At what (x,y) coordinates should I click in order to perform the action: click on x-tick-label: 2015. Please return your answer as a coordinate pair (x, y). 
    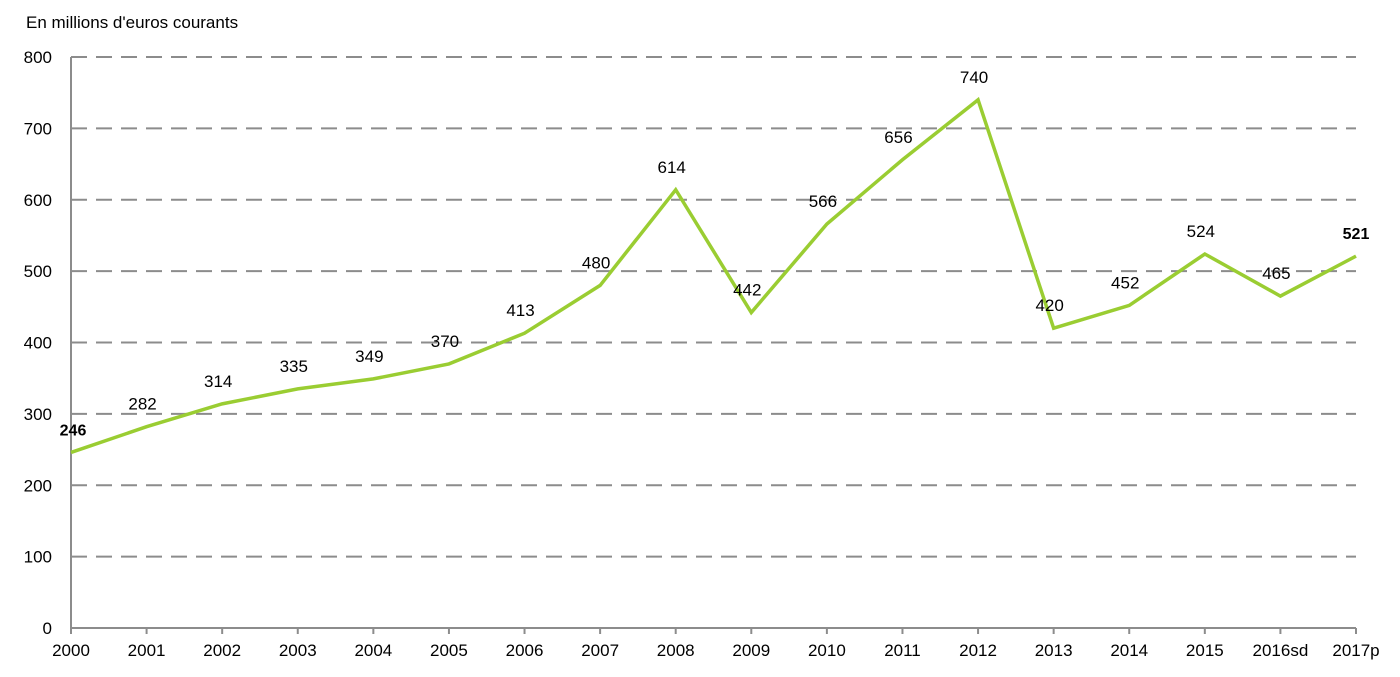
    Looking at the image, I should click on (1205, 650).